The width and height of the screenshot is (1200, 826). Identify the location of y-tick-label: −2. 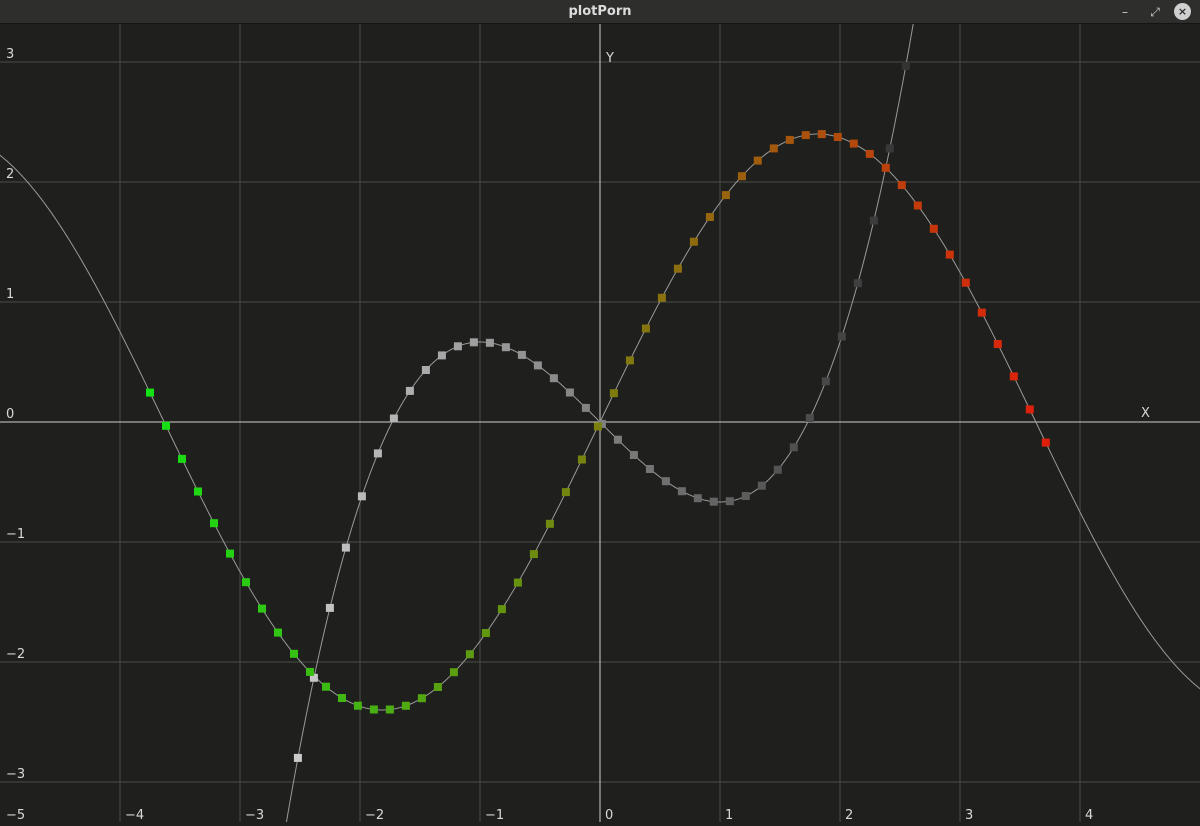
(15, 654).